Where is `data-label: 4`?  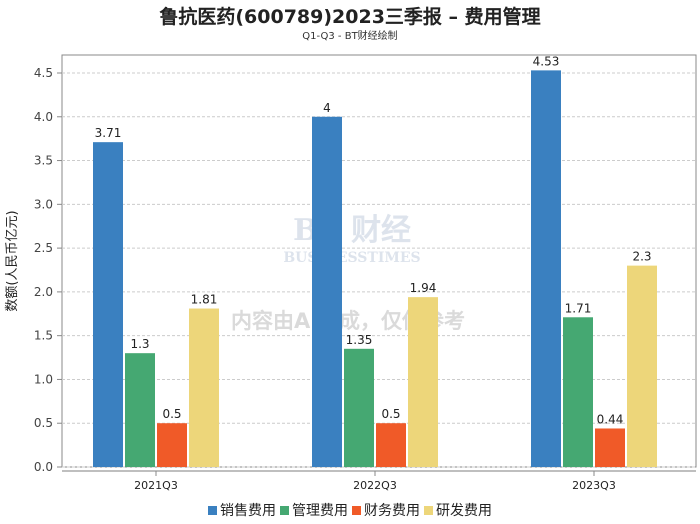 data-label: 4 is located at coordinates (327, 108).